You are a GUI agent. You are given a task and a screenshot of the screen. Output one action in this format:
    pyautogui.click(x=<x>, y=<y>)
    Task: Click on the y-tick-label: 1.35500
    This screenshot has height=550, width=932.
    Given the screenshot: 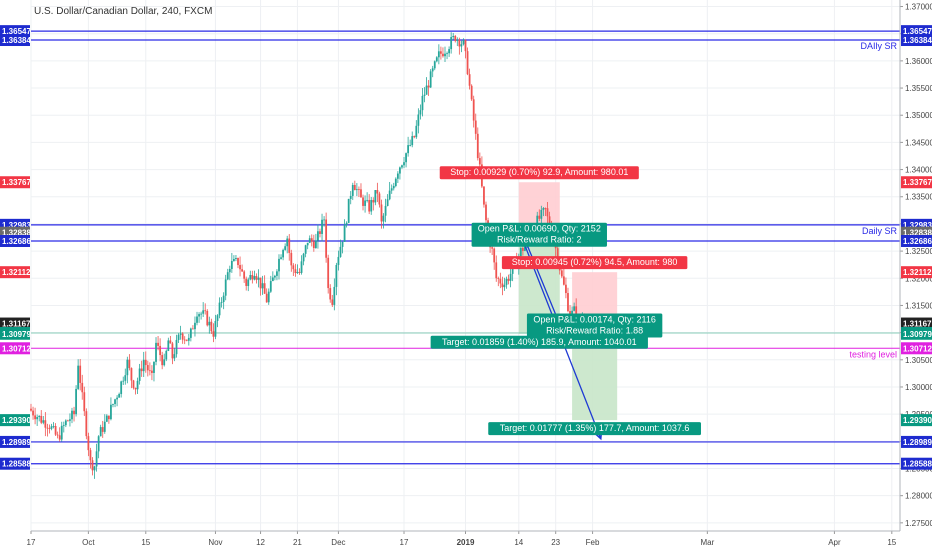 What is the action you would take?
    pyautogui.click(x=918, y=88)
    